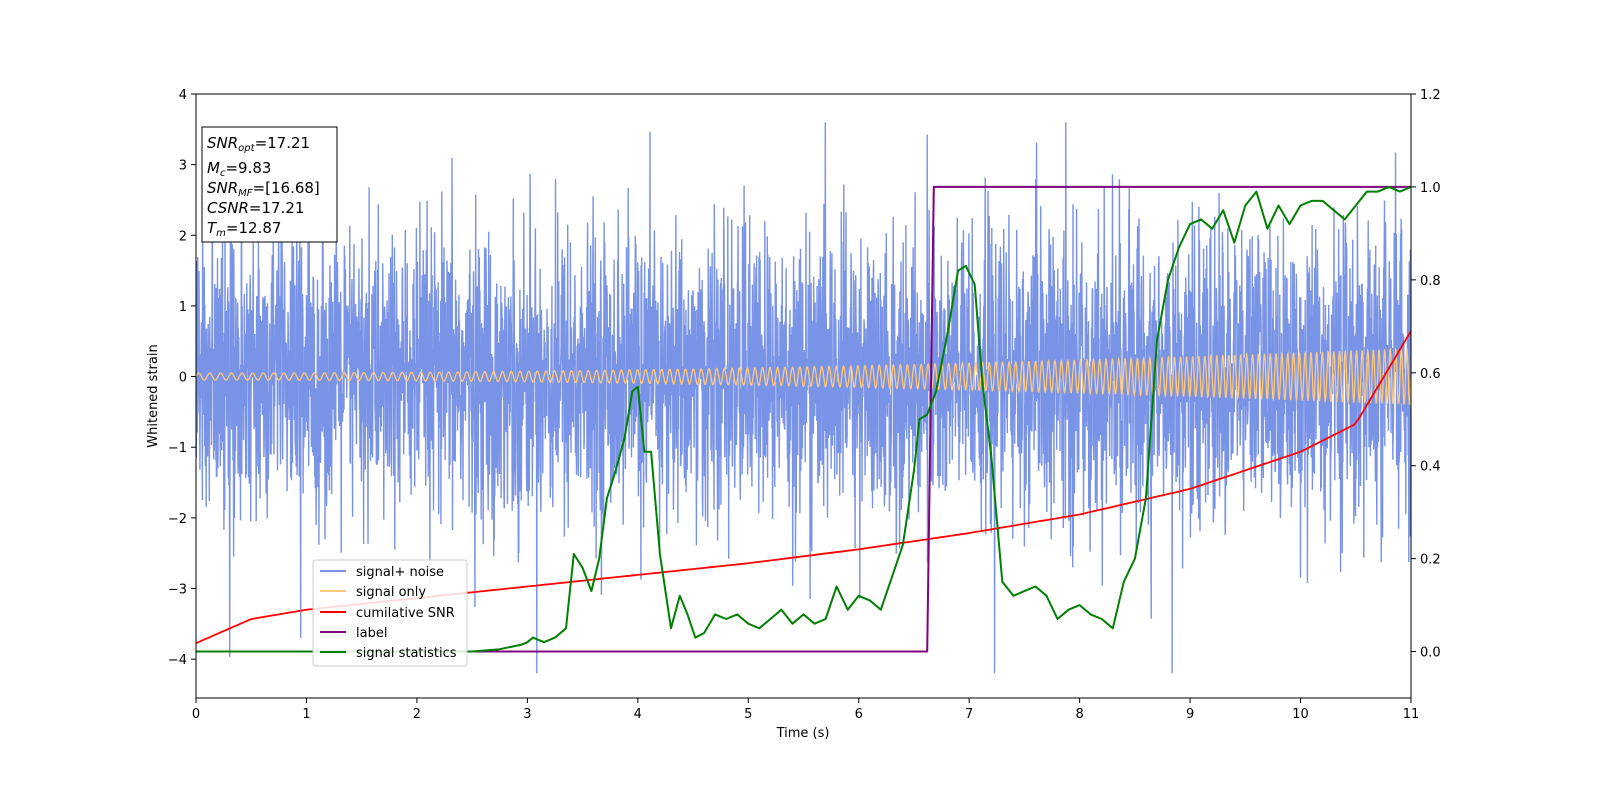 The height and width of the screenshot is (800, 1600). What do you see at coordinates (196, 714) in the screenshot?
I see `x-tick-label: 0` at bounding box center [196, 714].